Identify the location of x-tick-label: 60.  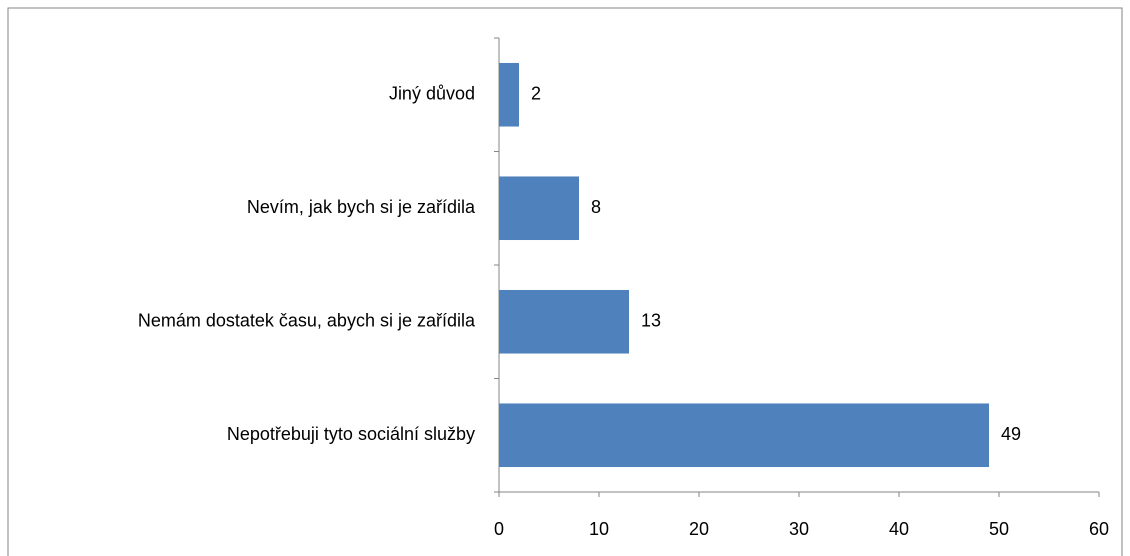
(1099, 529).